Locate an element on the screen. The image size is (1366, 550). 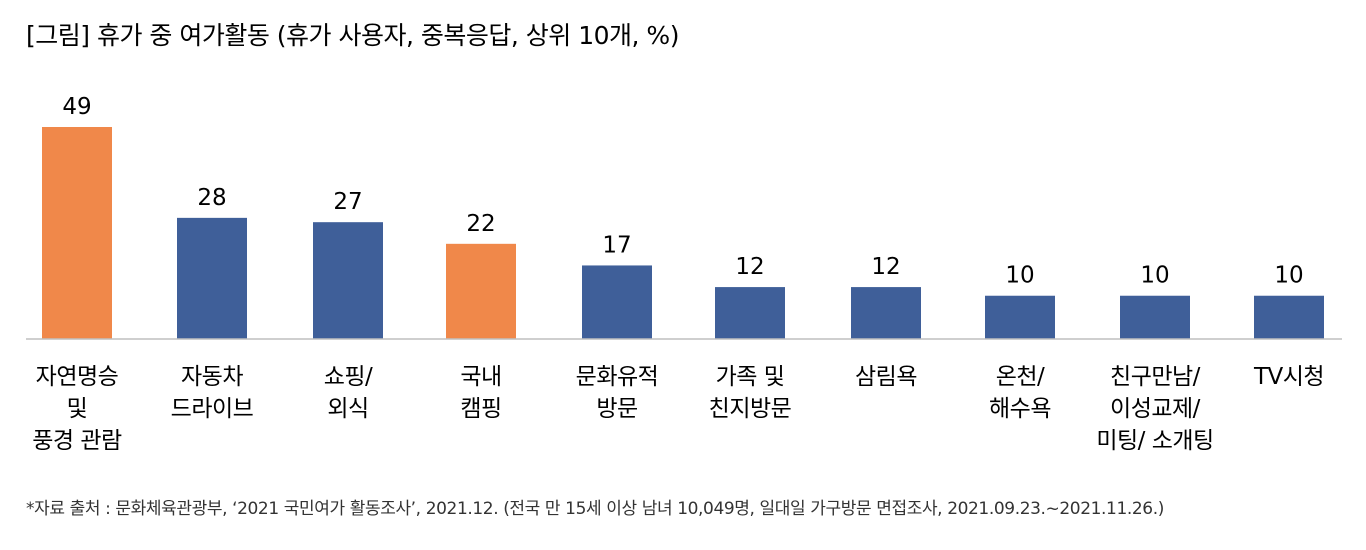
category-label-3-line-1: 쇼핑/ is located at coordinates (348, 377).